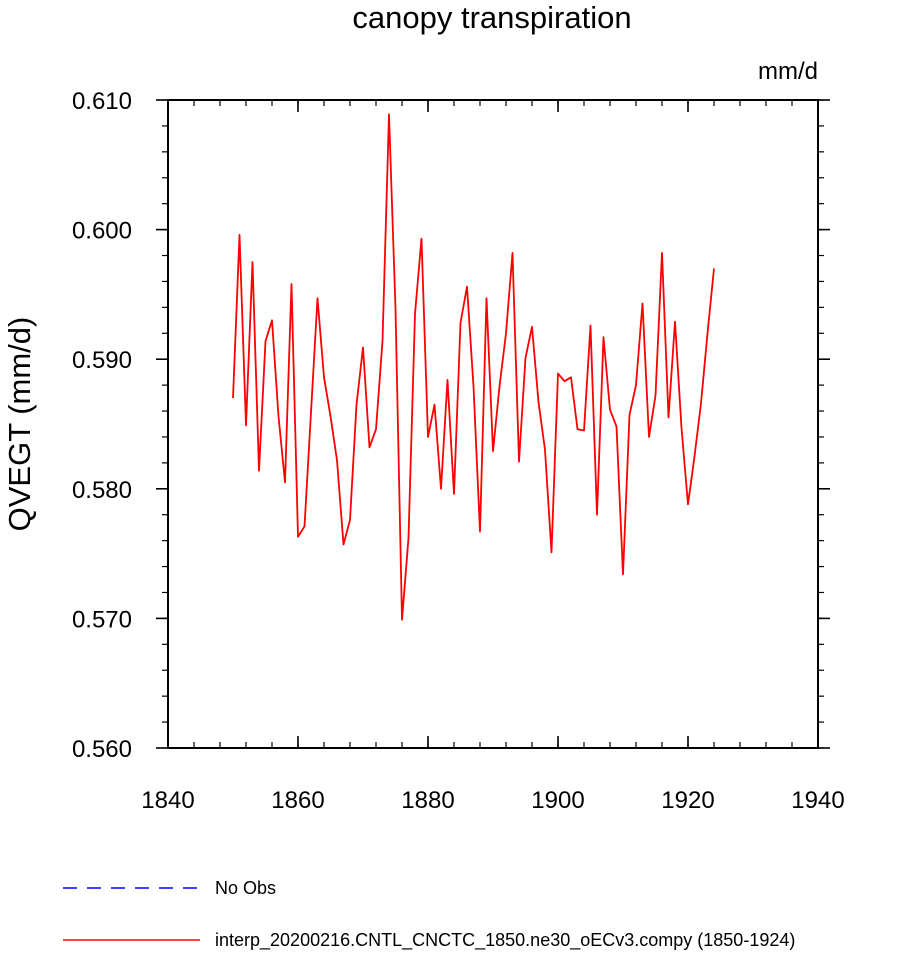 The image size is (914, 953). Describe the element at coordinates (427, 800) in the screenshot. I see `x-tick-label: 1880` at that location.